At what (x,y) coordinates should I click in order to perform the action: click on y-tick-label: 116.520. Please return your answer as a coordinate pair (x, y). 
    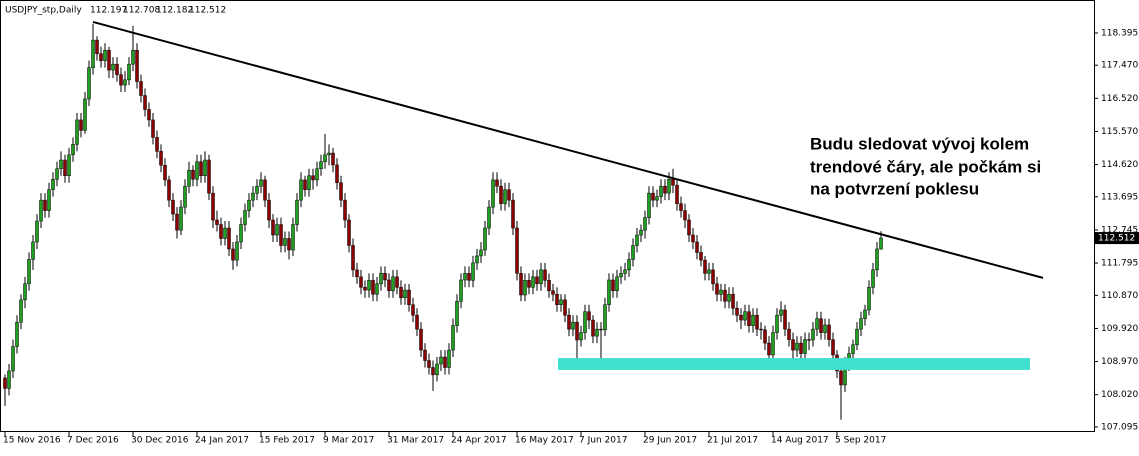
    Looking at the image, I should click on (1119, 99).